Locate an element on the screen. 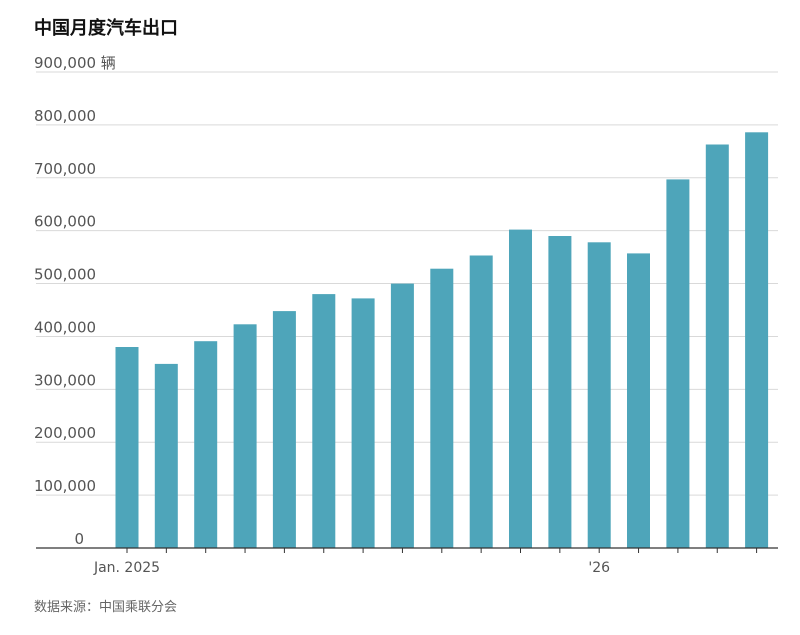  x-tick-label: '26 is located at coordinates (599, 568).